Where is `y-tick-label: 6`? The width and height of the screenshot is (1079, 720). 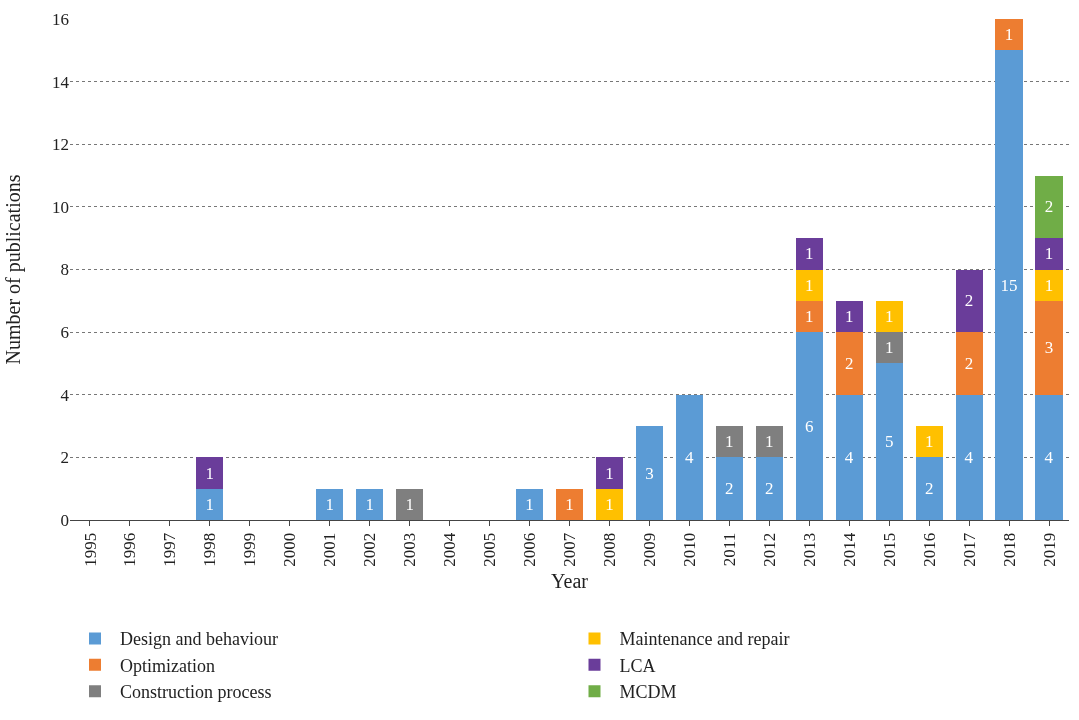 y-tick-label: 6 is located at coordinates (64, 333).